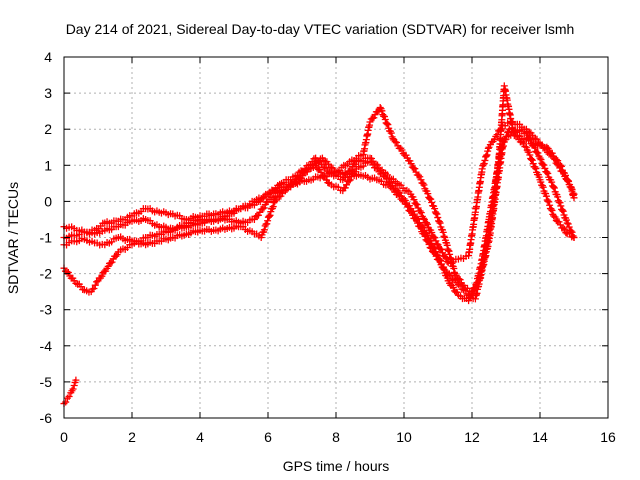 This screenshot has width=640, height=480. I want to click on y-axis-title: SDTVAR / TECUs, so click(13, 238).